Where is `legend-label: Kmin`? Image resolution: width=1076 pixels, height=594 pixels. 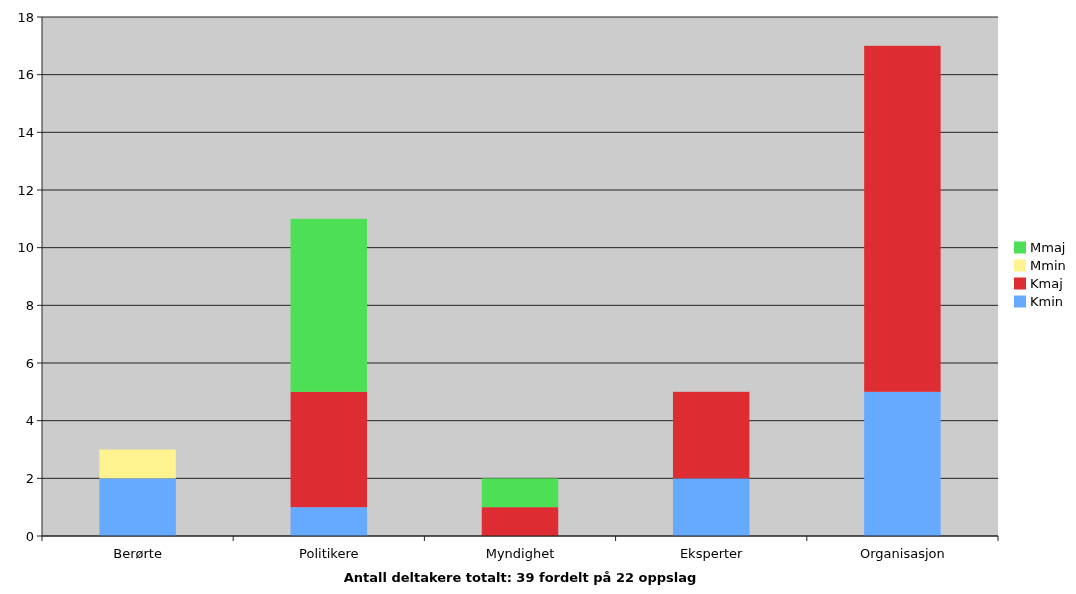
legend-label: Kmin is located at coordinates (1047, 302).